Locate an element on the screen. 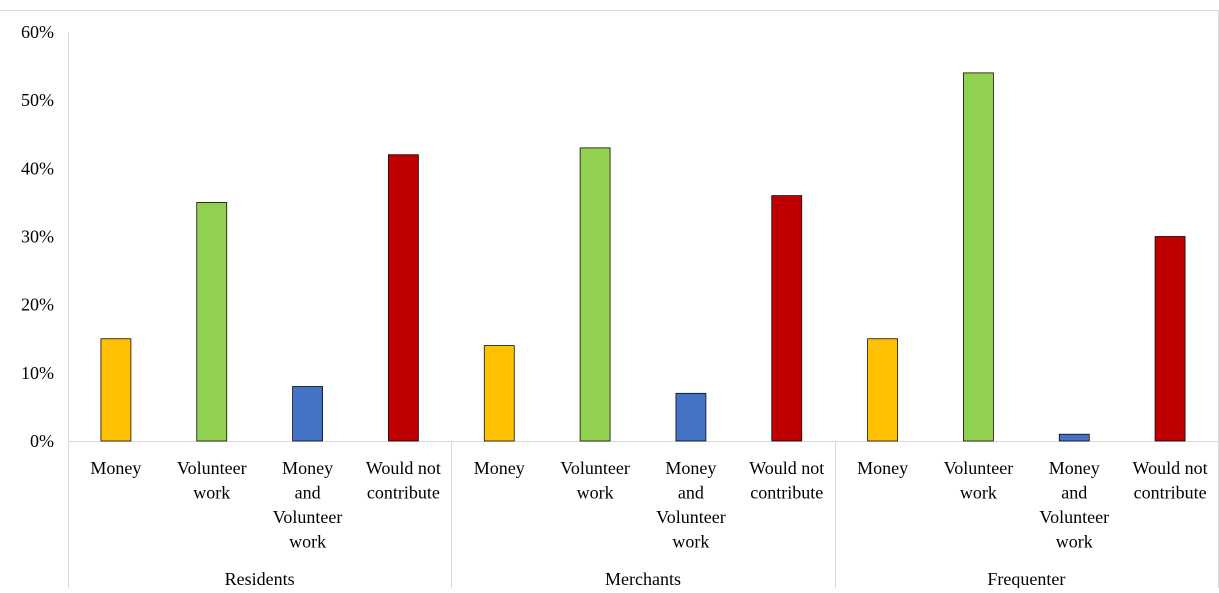 The image size is (1219, 593). group-label: Residents is located at coordinates (260, 578).